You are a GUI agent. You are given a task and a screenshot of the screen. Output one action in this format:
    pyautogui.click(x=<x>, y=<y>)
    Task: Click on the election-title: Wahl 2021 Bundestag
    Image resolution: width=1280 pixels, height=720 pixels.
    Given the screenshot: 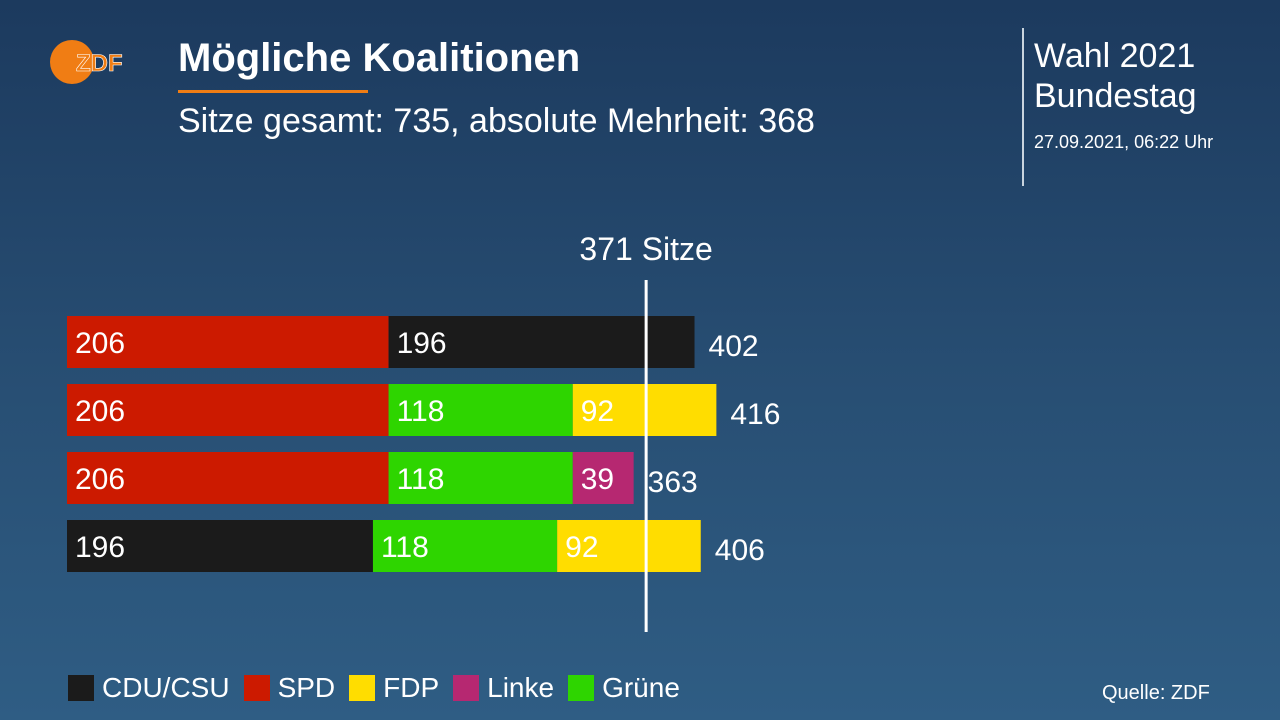 What is the action you would take?
    pyautogui.click(x=1115, y=76)
    